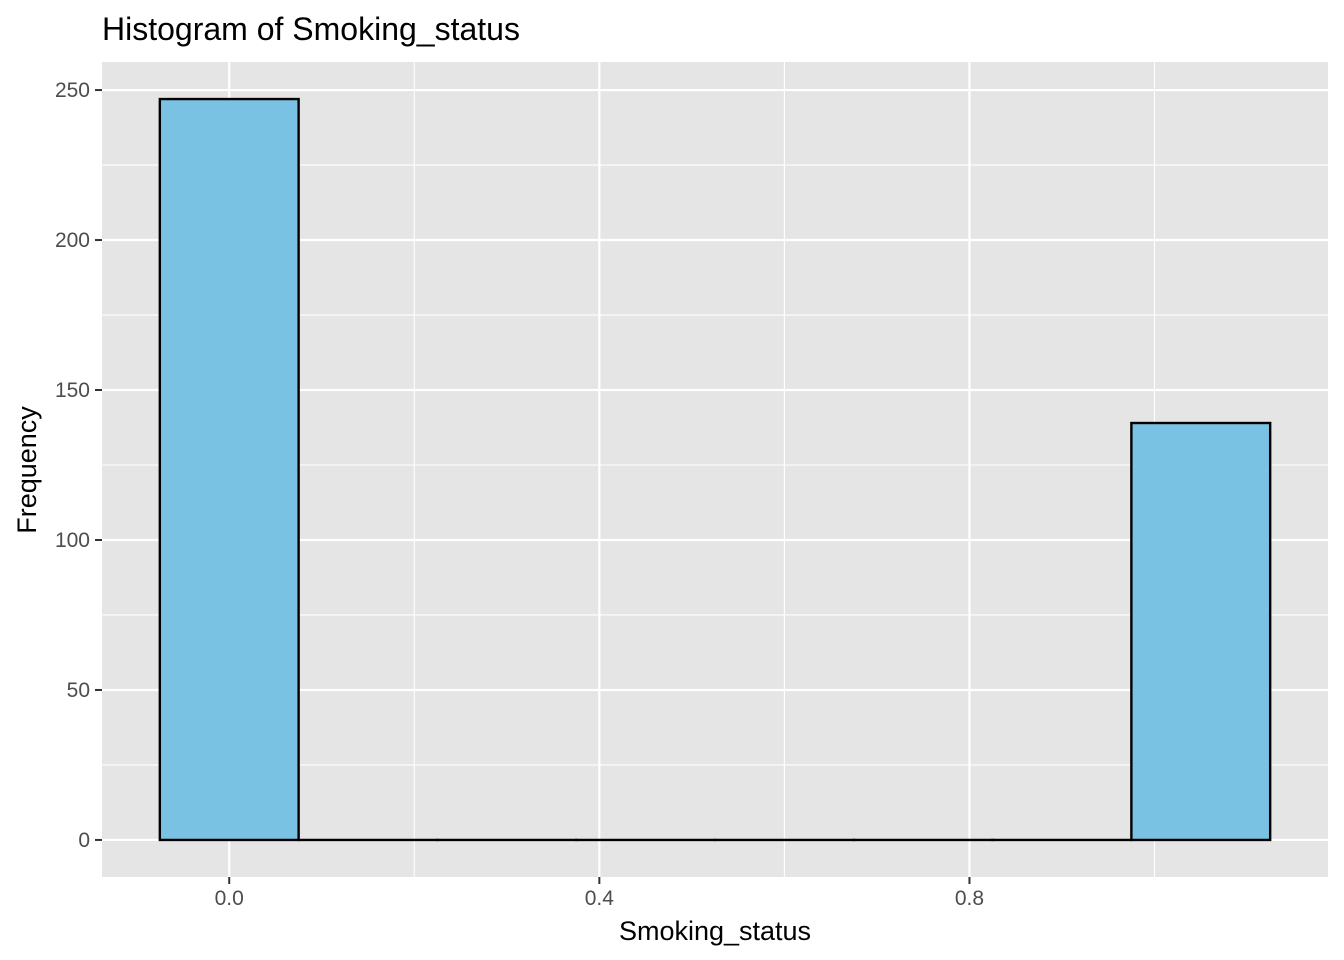 This screenshot has height=960, width=1344. Describe the element at coordinates (72, 240) in the screenshot. I see `y-tick-label: 200` at that location.